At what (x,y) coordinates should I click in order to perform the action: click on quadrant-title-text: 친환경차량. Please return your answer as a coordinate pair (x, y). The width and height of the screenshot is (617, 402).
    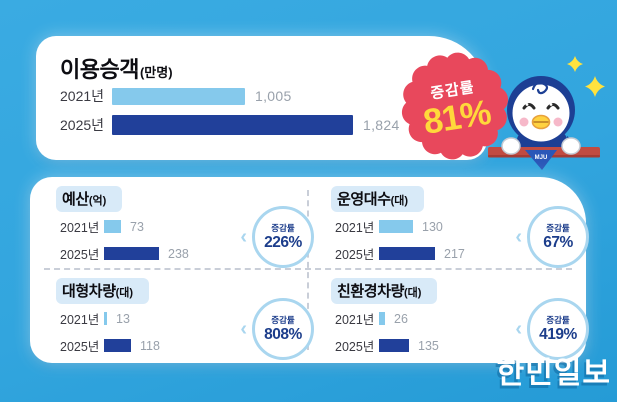
    Looking at the image, I should click on (371, 291).